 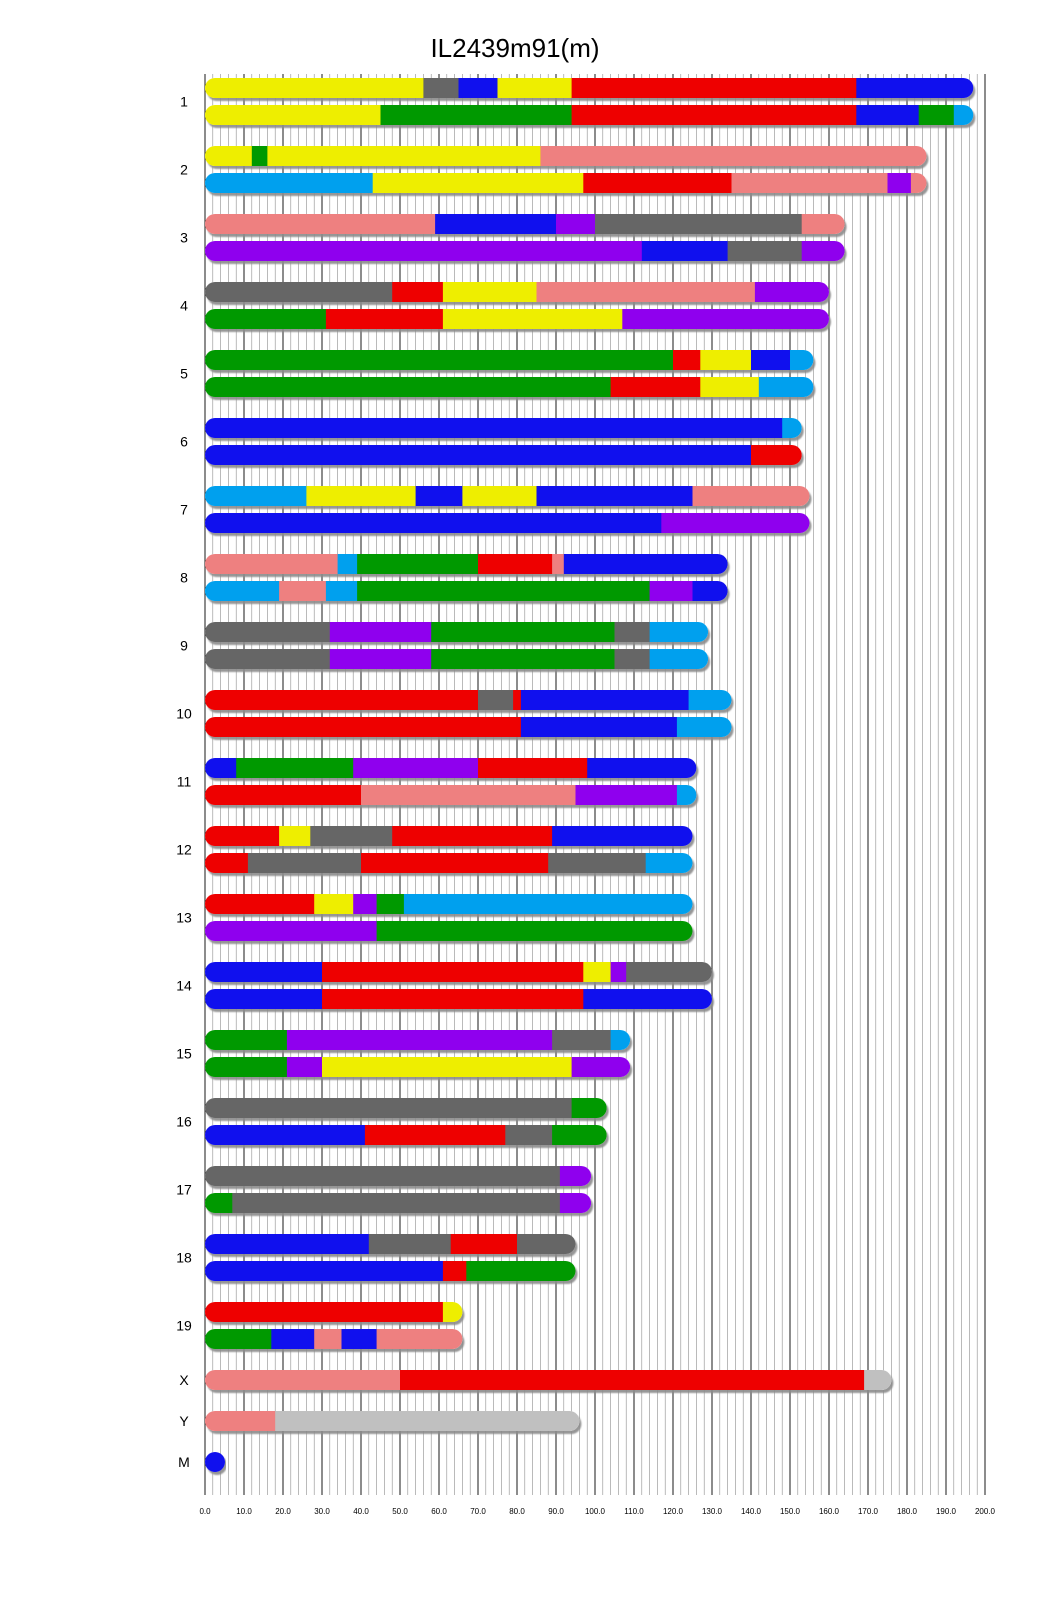 I want to click on chromosome-label: 6, so click(x=184, y=442).